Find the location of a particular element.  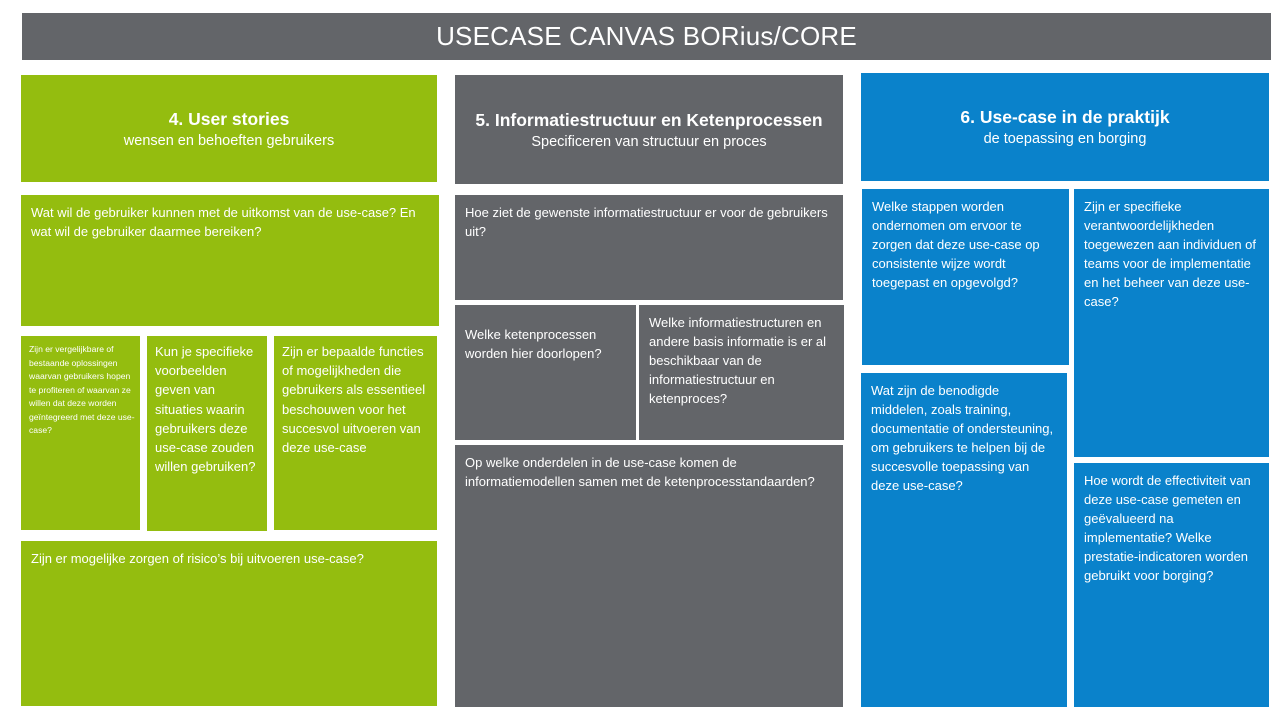

canvas-title: USECASE CANVAS BORius/CORE is located at coordinates (646, 36).